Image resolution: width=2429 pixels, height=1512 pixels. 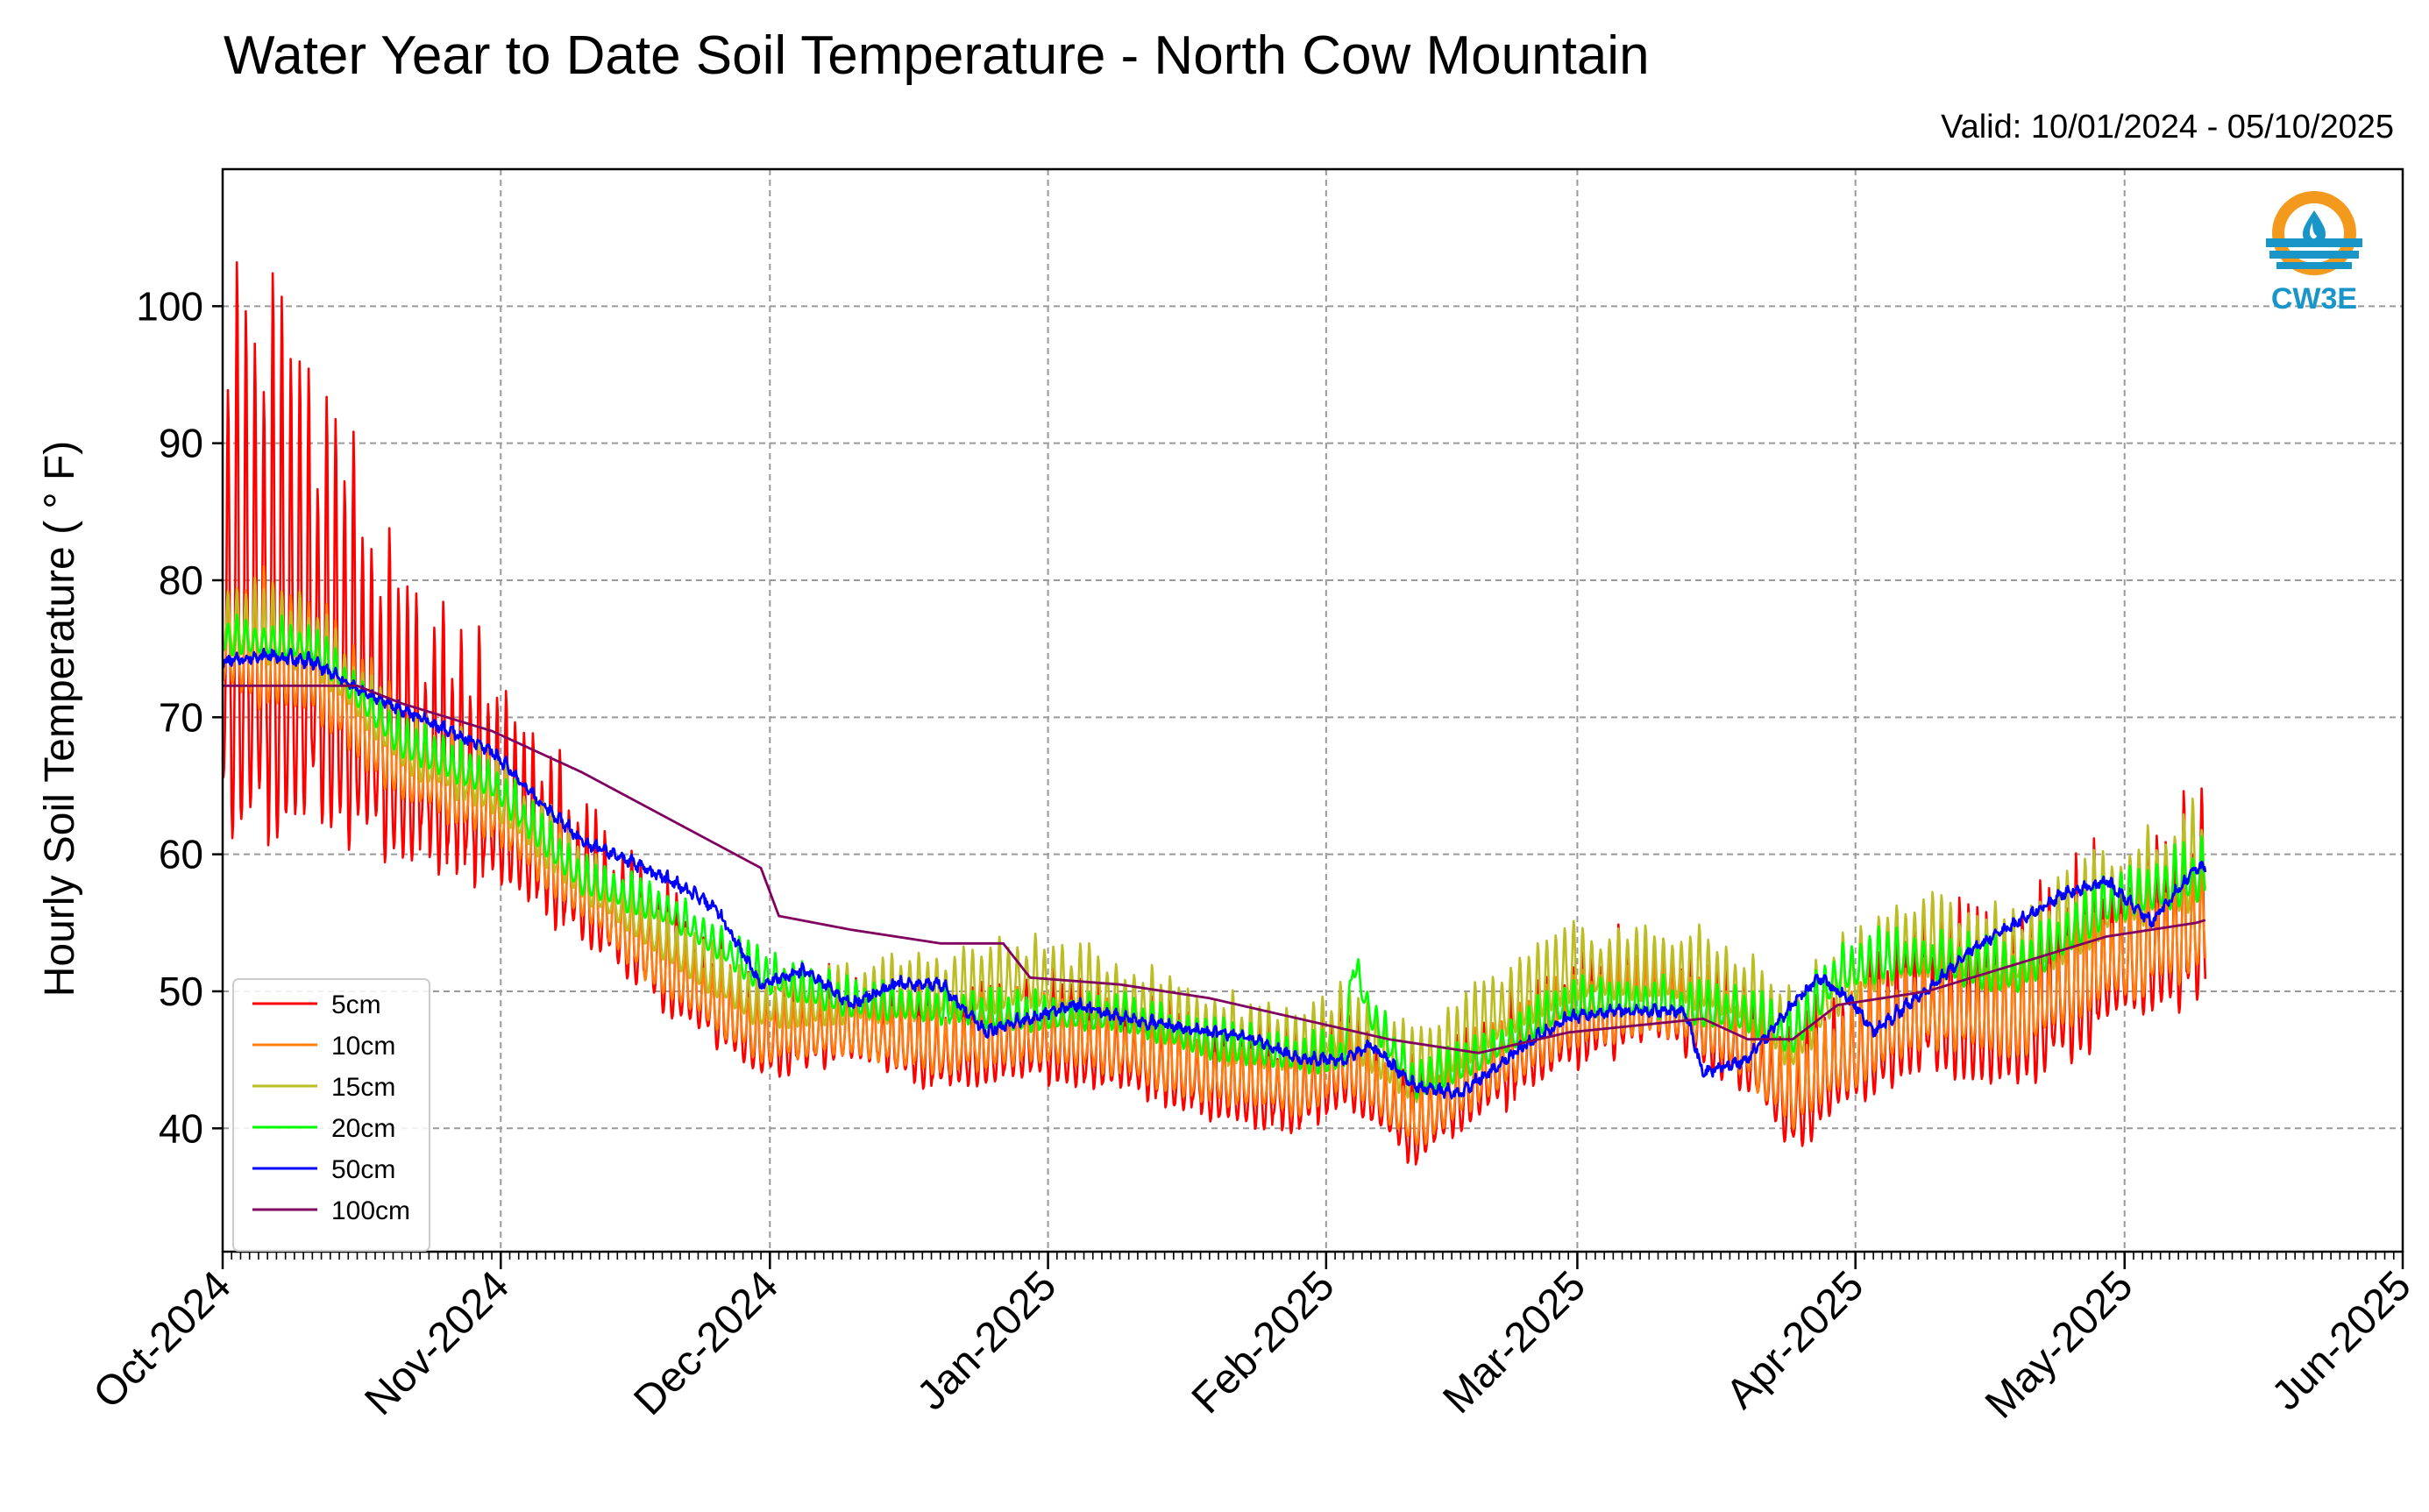 What do you see at coordinates (181, 580) in the screenshot?
I see `y-tick-label: 80` at bounding box center [181, 580].